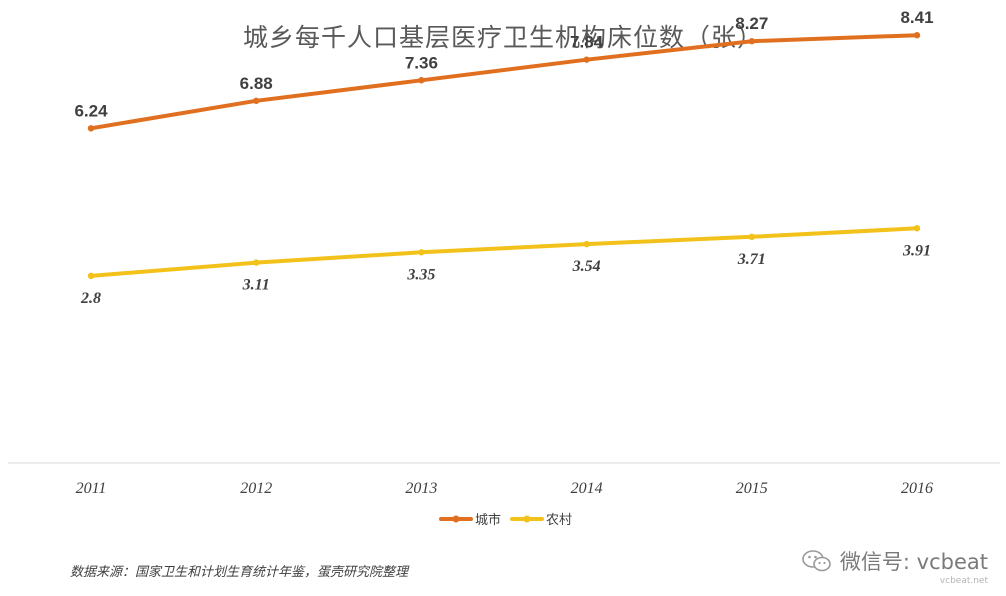 This screenshot has height=596, width=1006. Describe the element at coordinates (504, 82) in the screenshot. I see `series-line-city` at that location.